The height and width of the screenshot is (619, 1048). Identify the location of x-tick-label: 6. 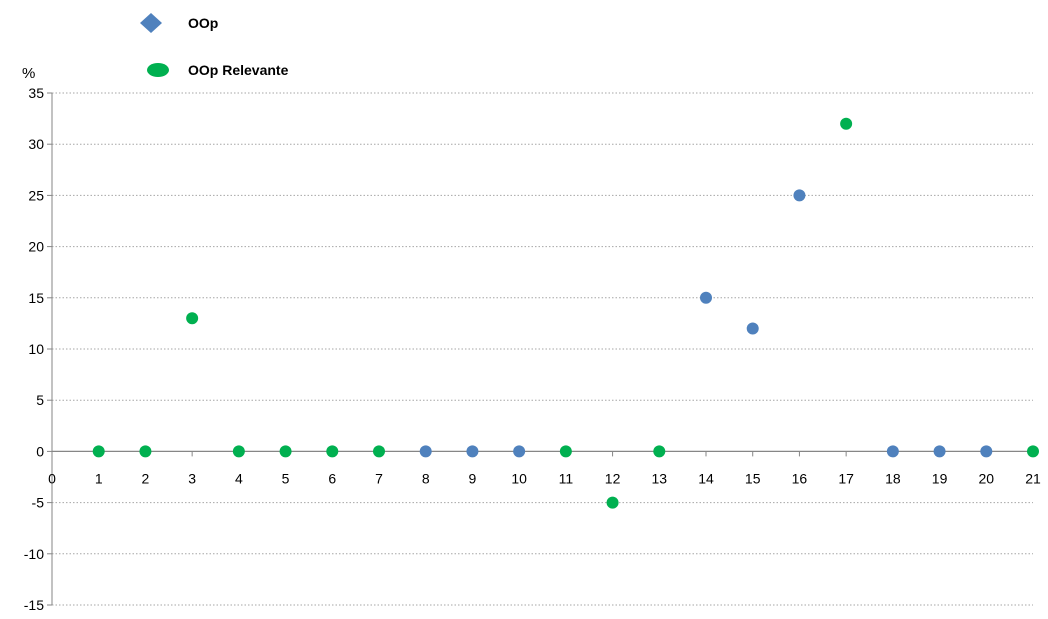
(332, 478).